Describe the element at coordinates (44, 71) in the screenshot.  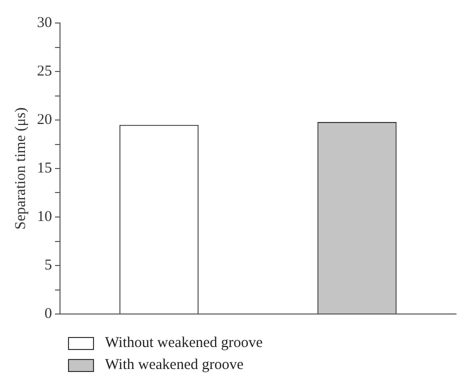
I see `y-tick-label: 25` at that location.